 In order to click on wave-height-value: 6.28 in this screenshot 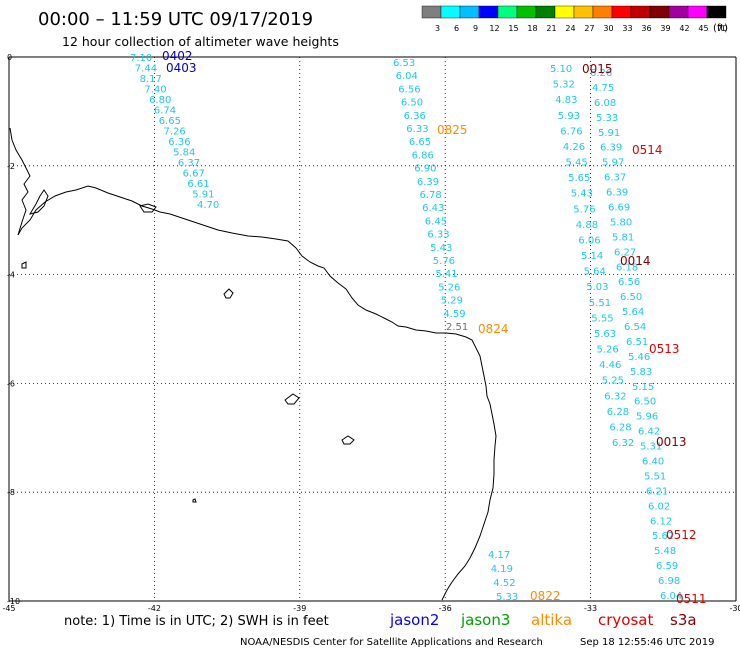, I will do `click(620, 427)`.